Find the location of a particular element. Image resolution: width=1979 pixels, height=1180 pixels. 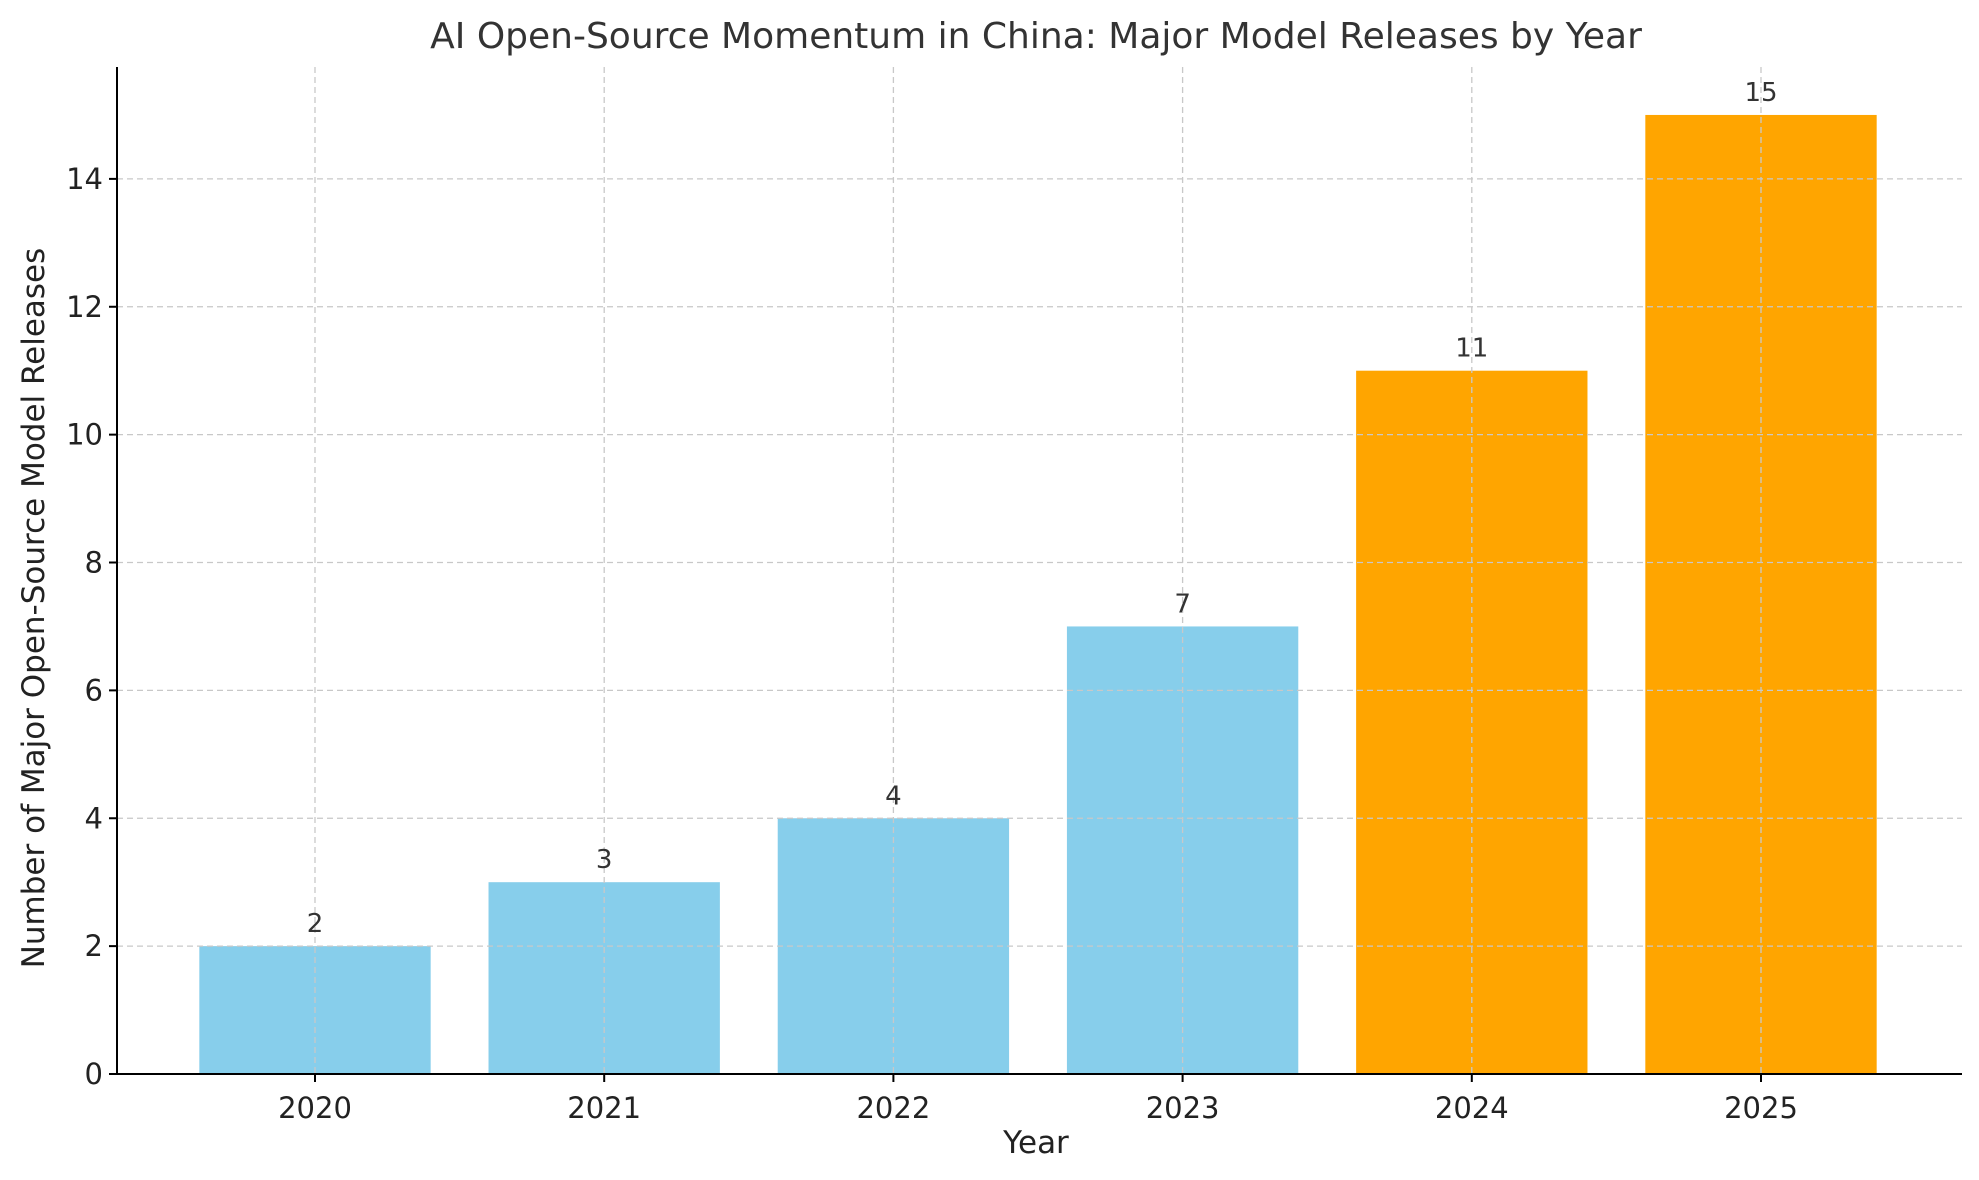

x-axis-label: Year is located at coordinates (1035, 1143).